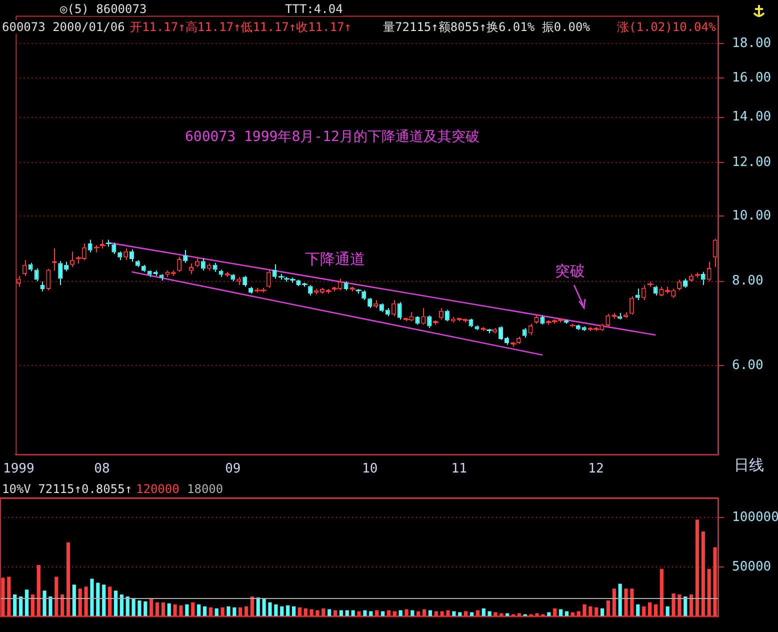 Image resolution: width=778 pixels, height=632 pixels. What do you see at coordinates (486, 27) in the screenshot?
I see `annotation: 量72115↑额8055↑换6.01% 振0.00%` at bounding box center [486, 27].